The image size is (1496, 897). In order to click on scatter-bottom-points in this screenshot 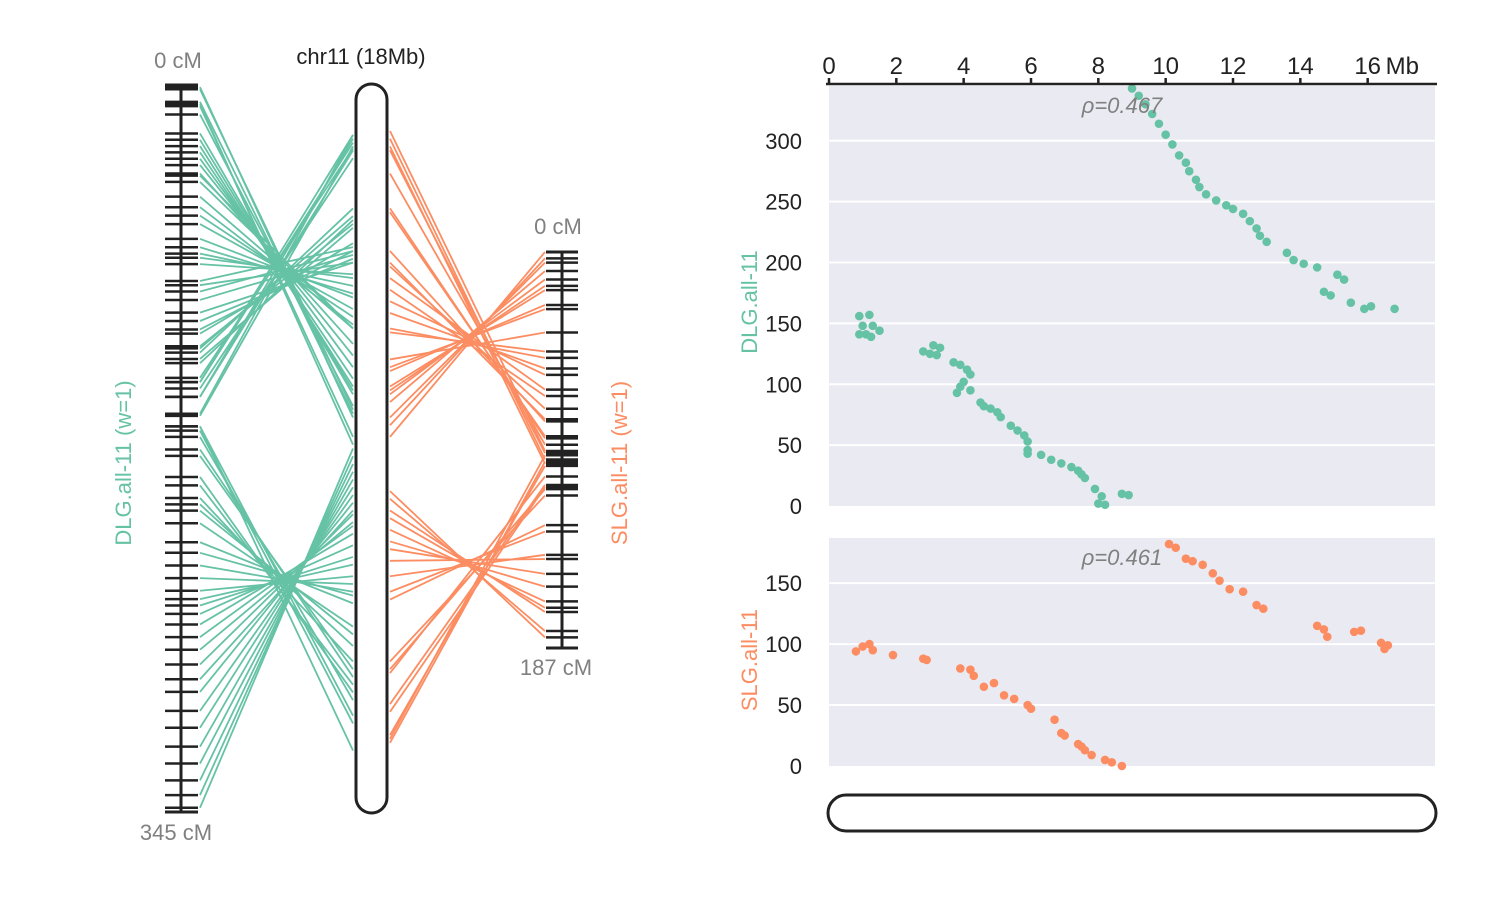, I will do `click(1122, 655)`.